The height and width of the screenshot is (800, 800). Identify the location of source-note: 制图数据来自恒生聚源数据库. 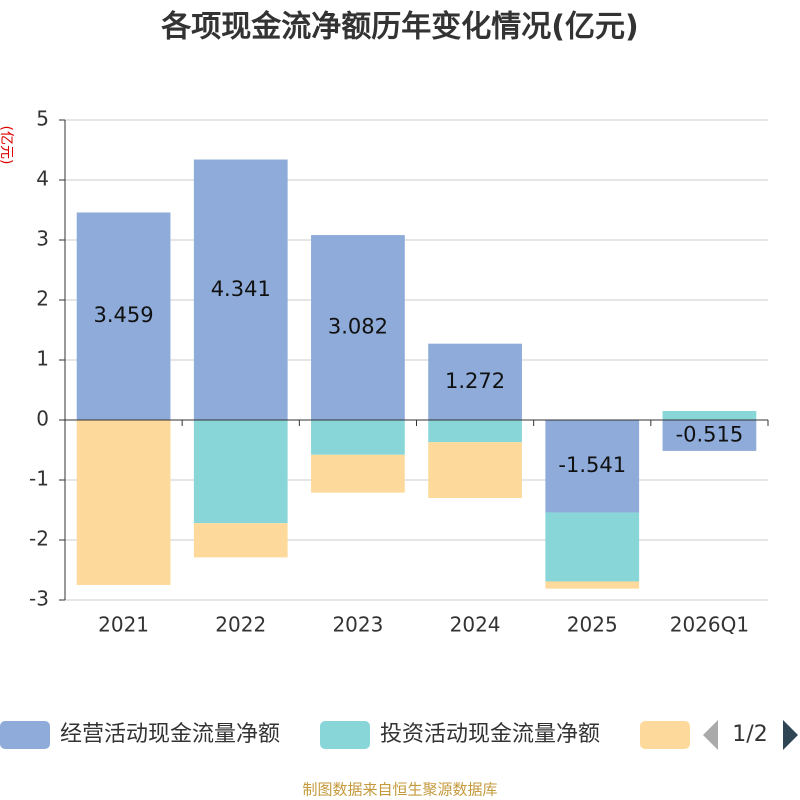
(399, 790).